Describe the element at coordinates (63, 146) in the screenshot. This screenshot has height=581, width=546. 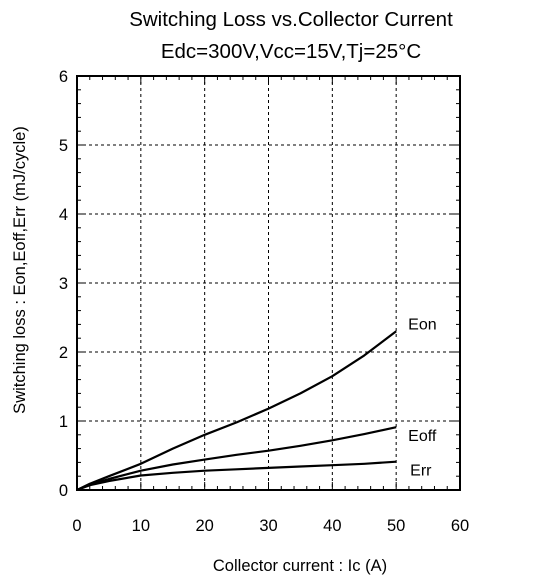
I see `y-tick-label: 5` at that location.